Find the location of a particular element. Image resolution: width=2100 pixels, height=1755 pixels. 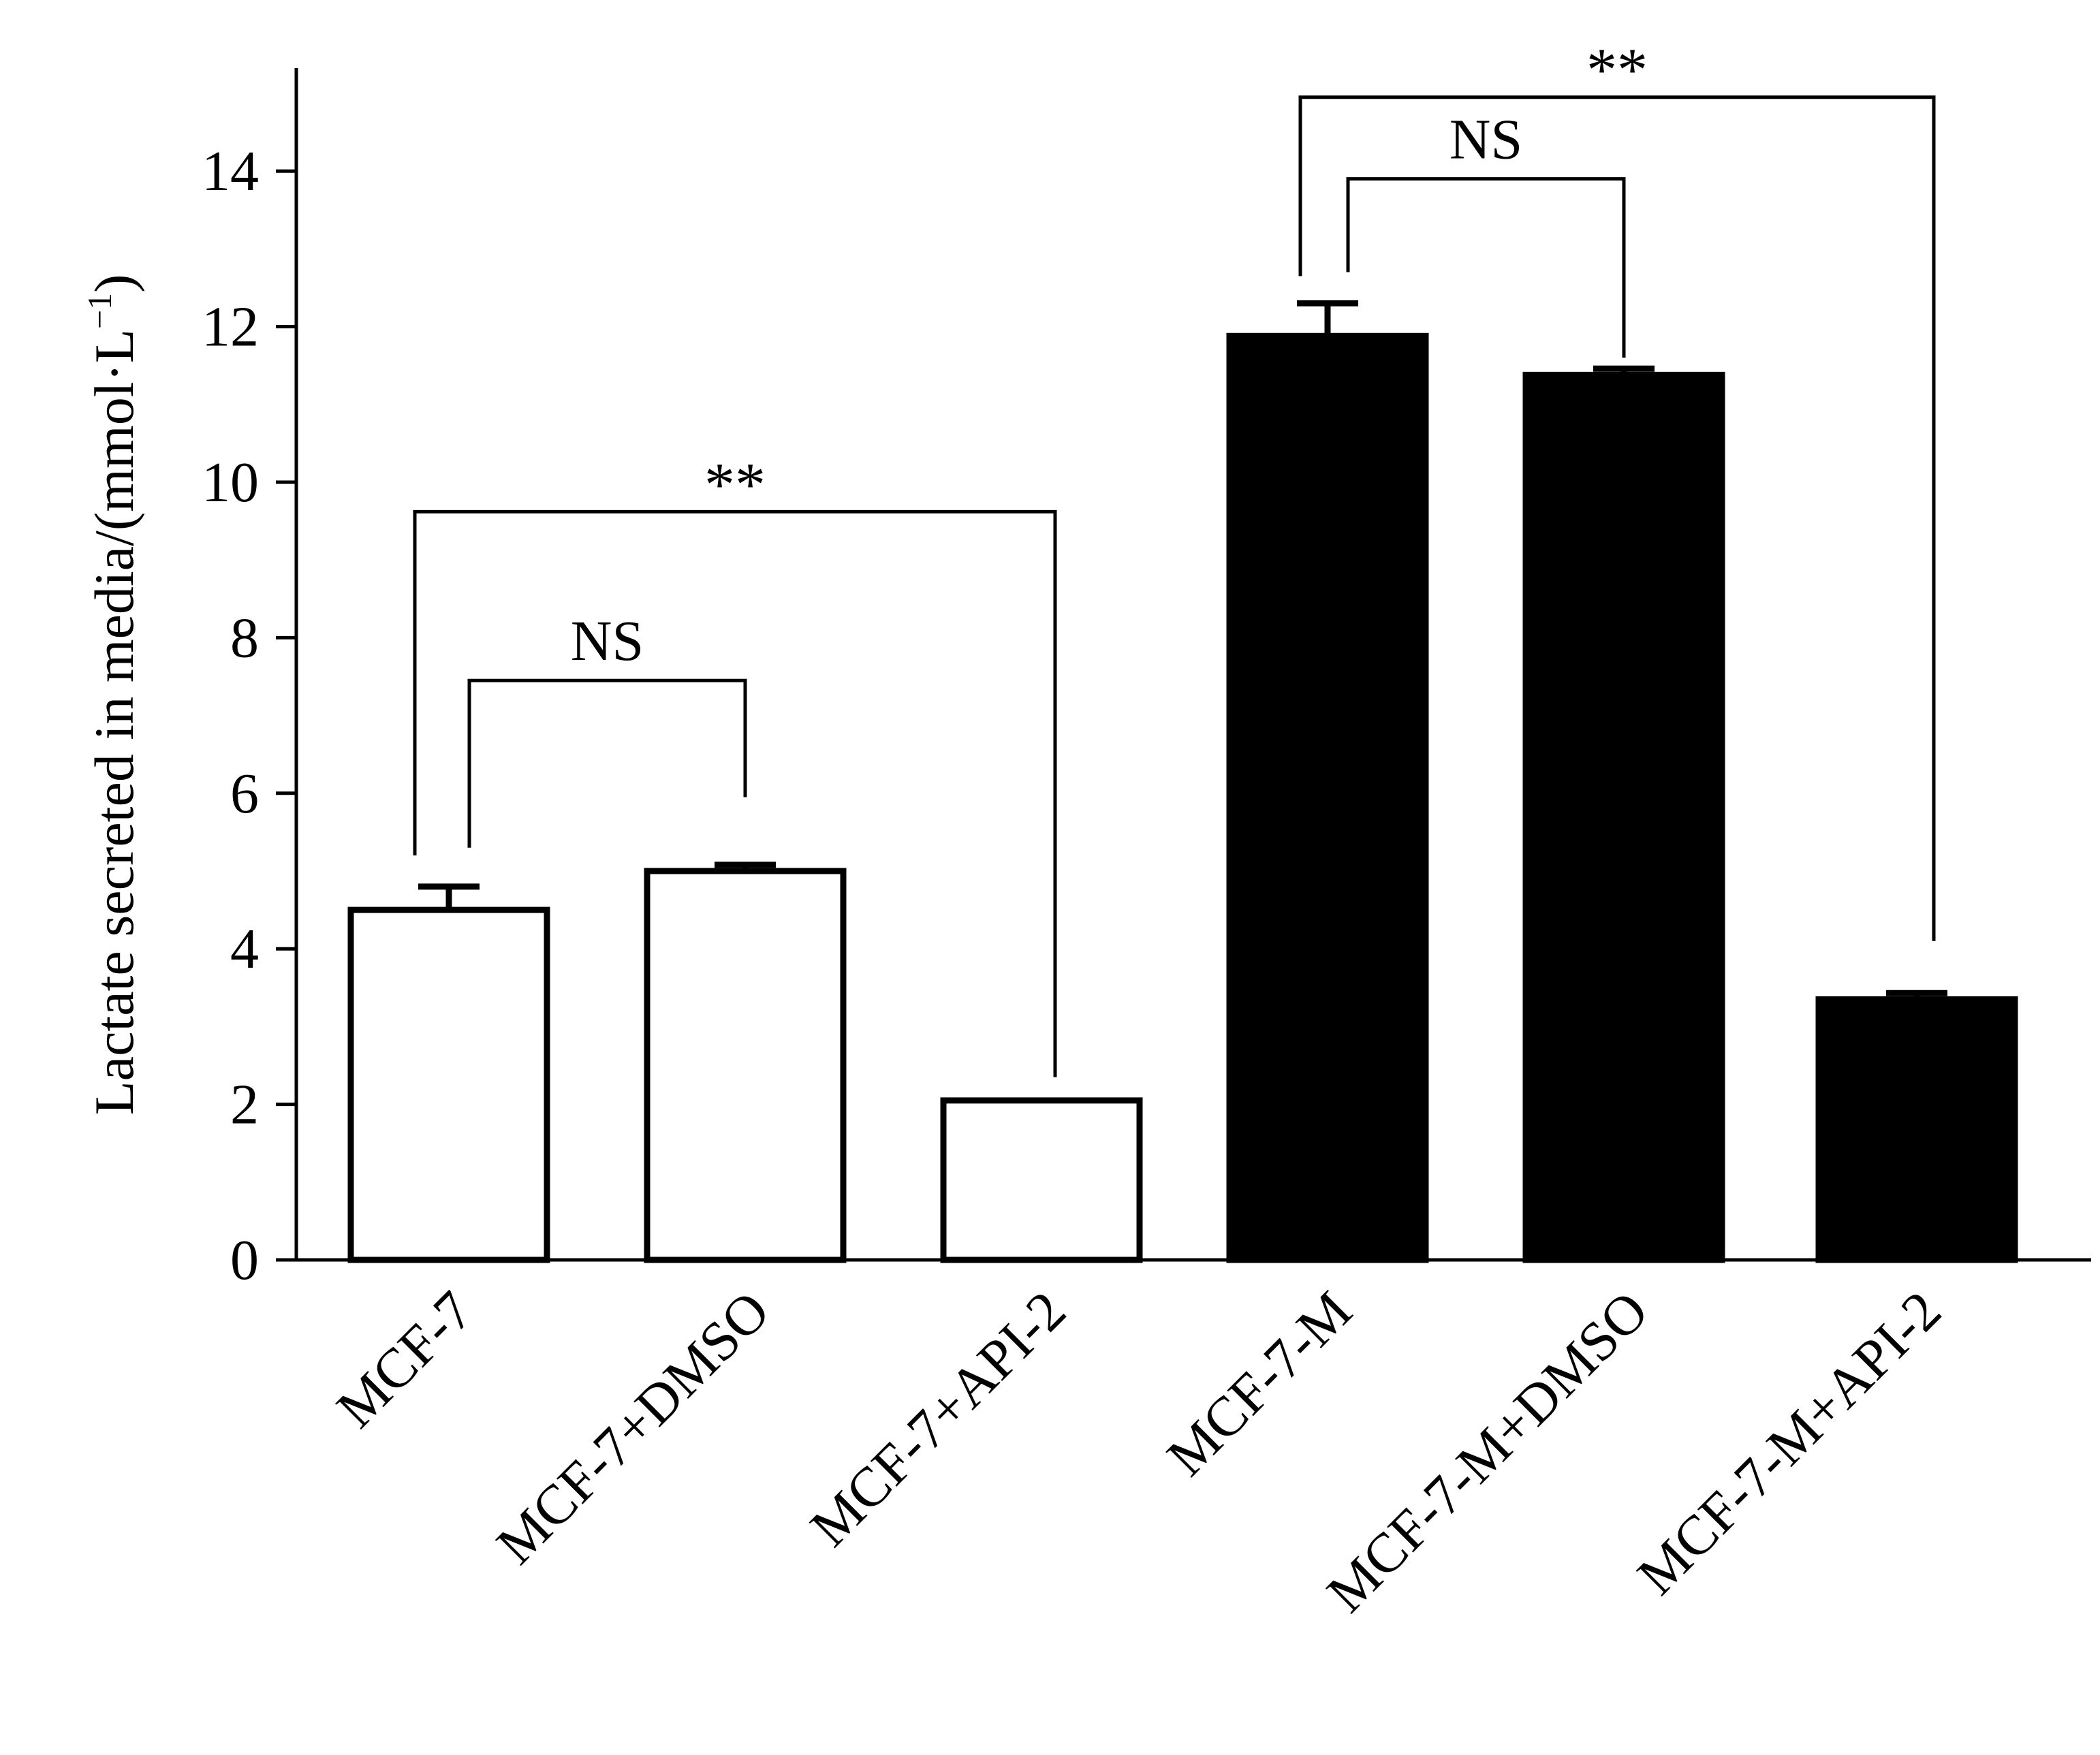

y-tick-label: 0 is located at coordinates (244, 1260).